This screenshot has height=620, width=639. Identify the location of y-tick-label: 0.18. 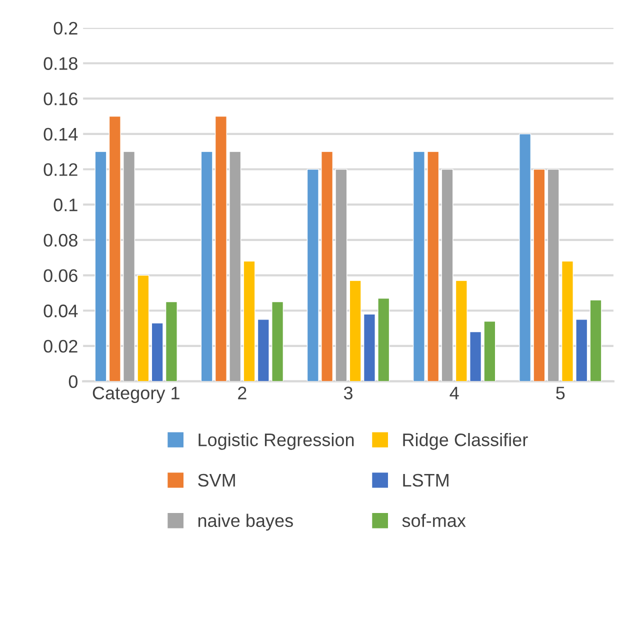
(61, 63).